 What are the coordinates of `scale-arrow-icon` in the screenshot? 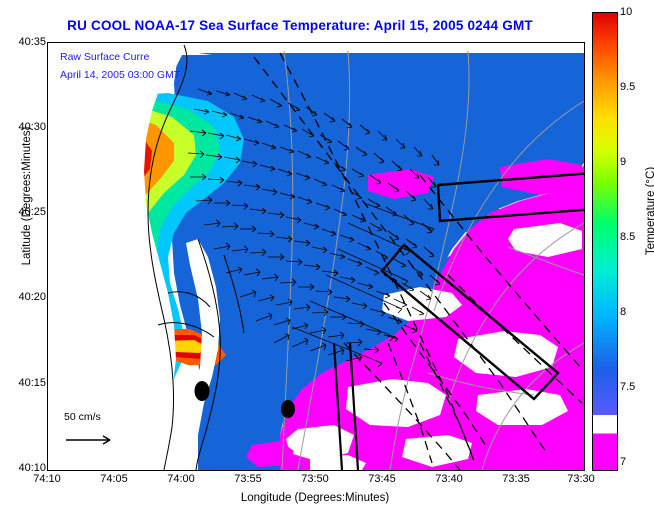 It's located at (88, 440).